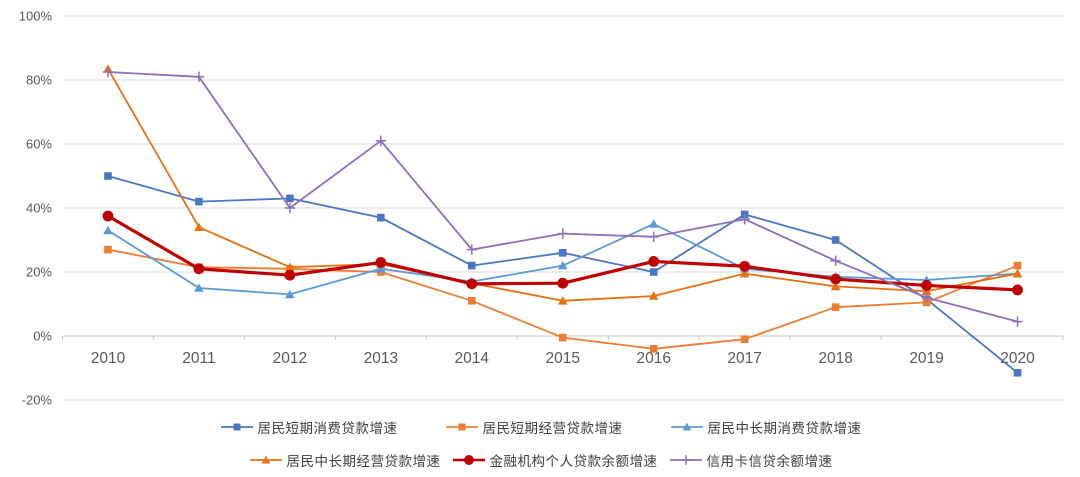 This screenshot has width=1080, height=477. Describe the element at coordinates (363, 461) in the screenshot. I see `legend-label: 居民中长期经营贷款增速` at that location.